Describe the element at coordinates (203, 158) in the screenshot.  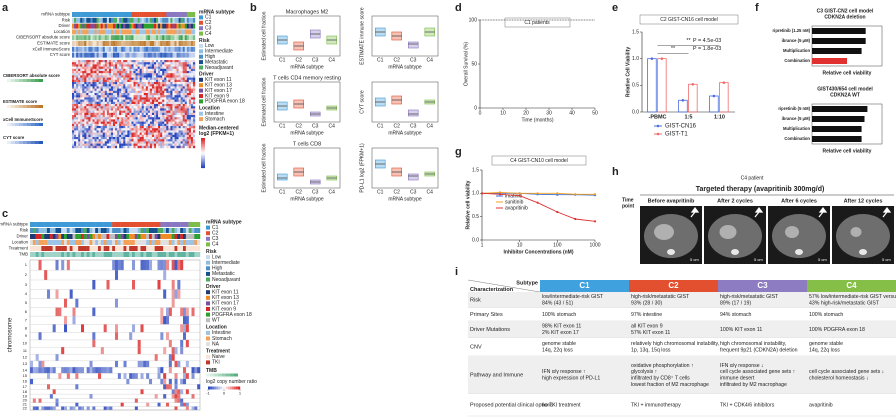
I see `scale-gradient` at that location.